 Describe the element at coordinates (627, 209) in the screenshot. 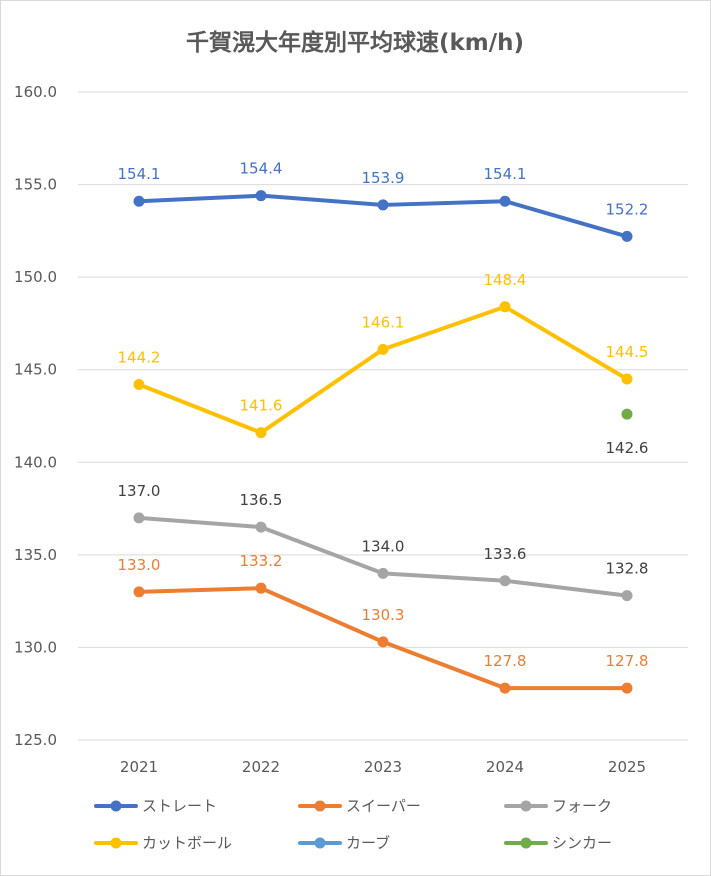

I see `data-label: 152.2` at that location.